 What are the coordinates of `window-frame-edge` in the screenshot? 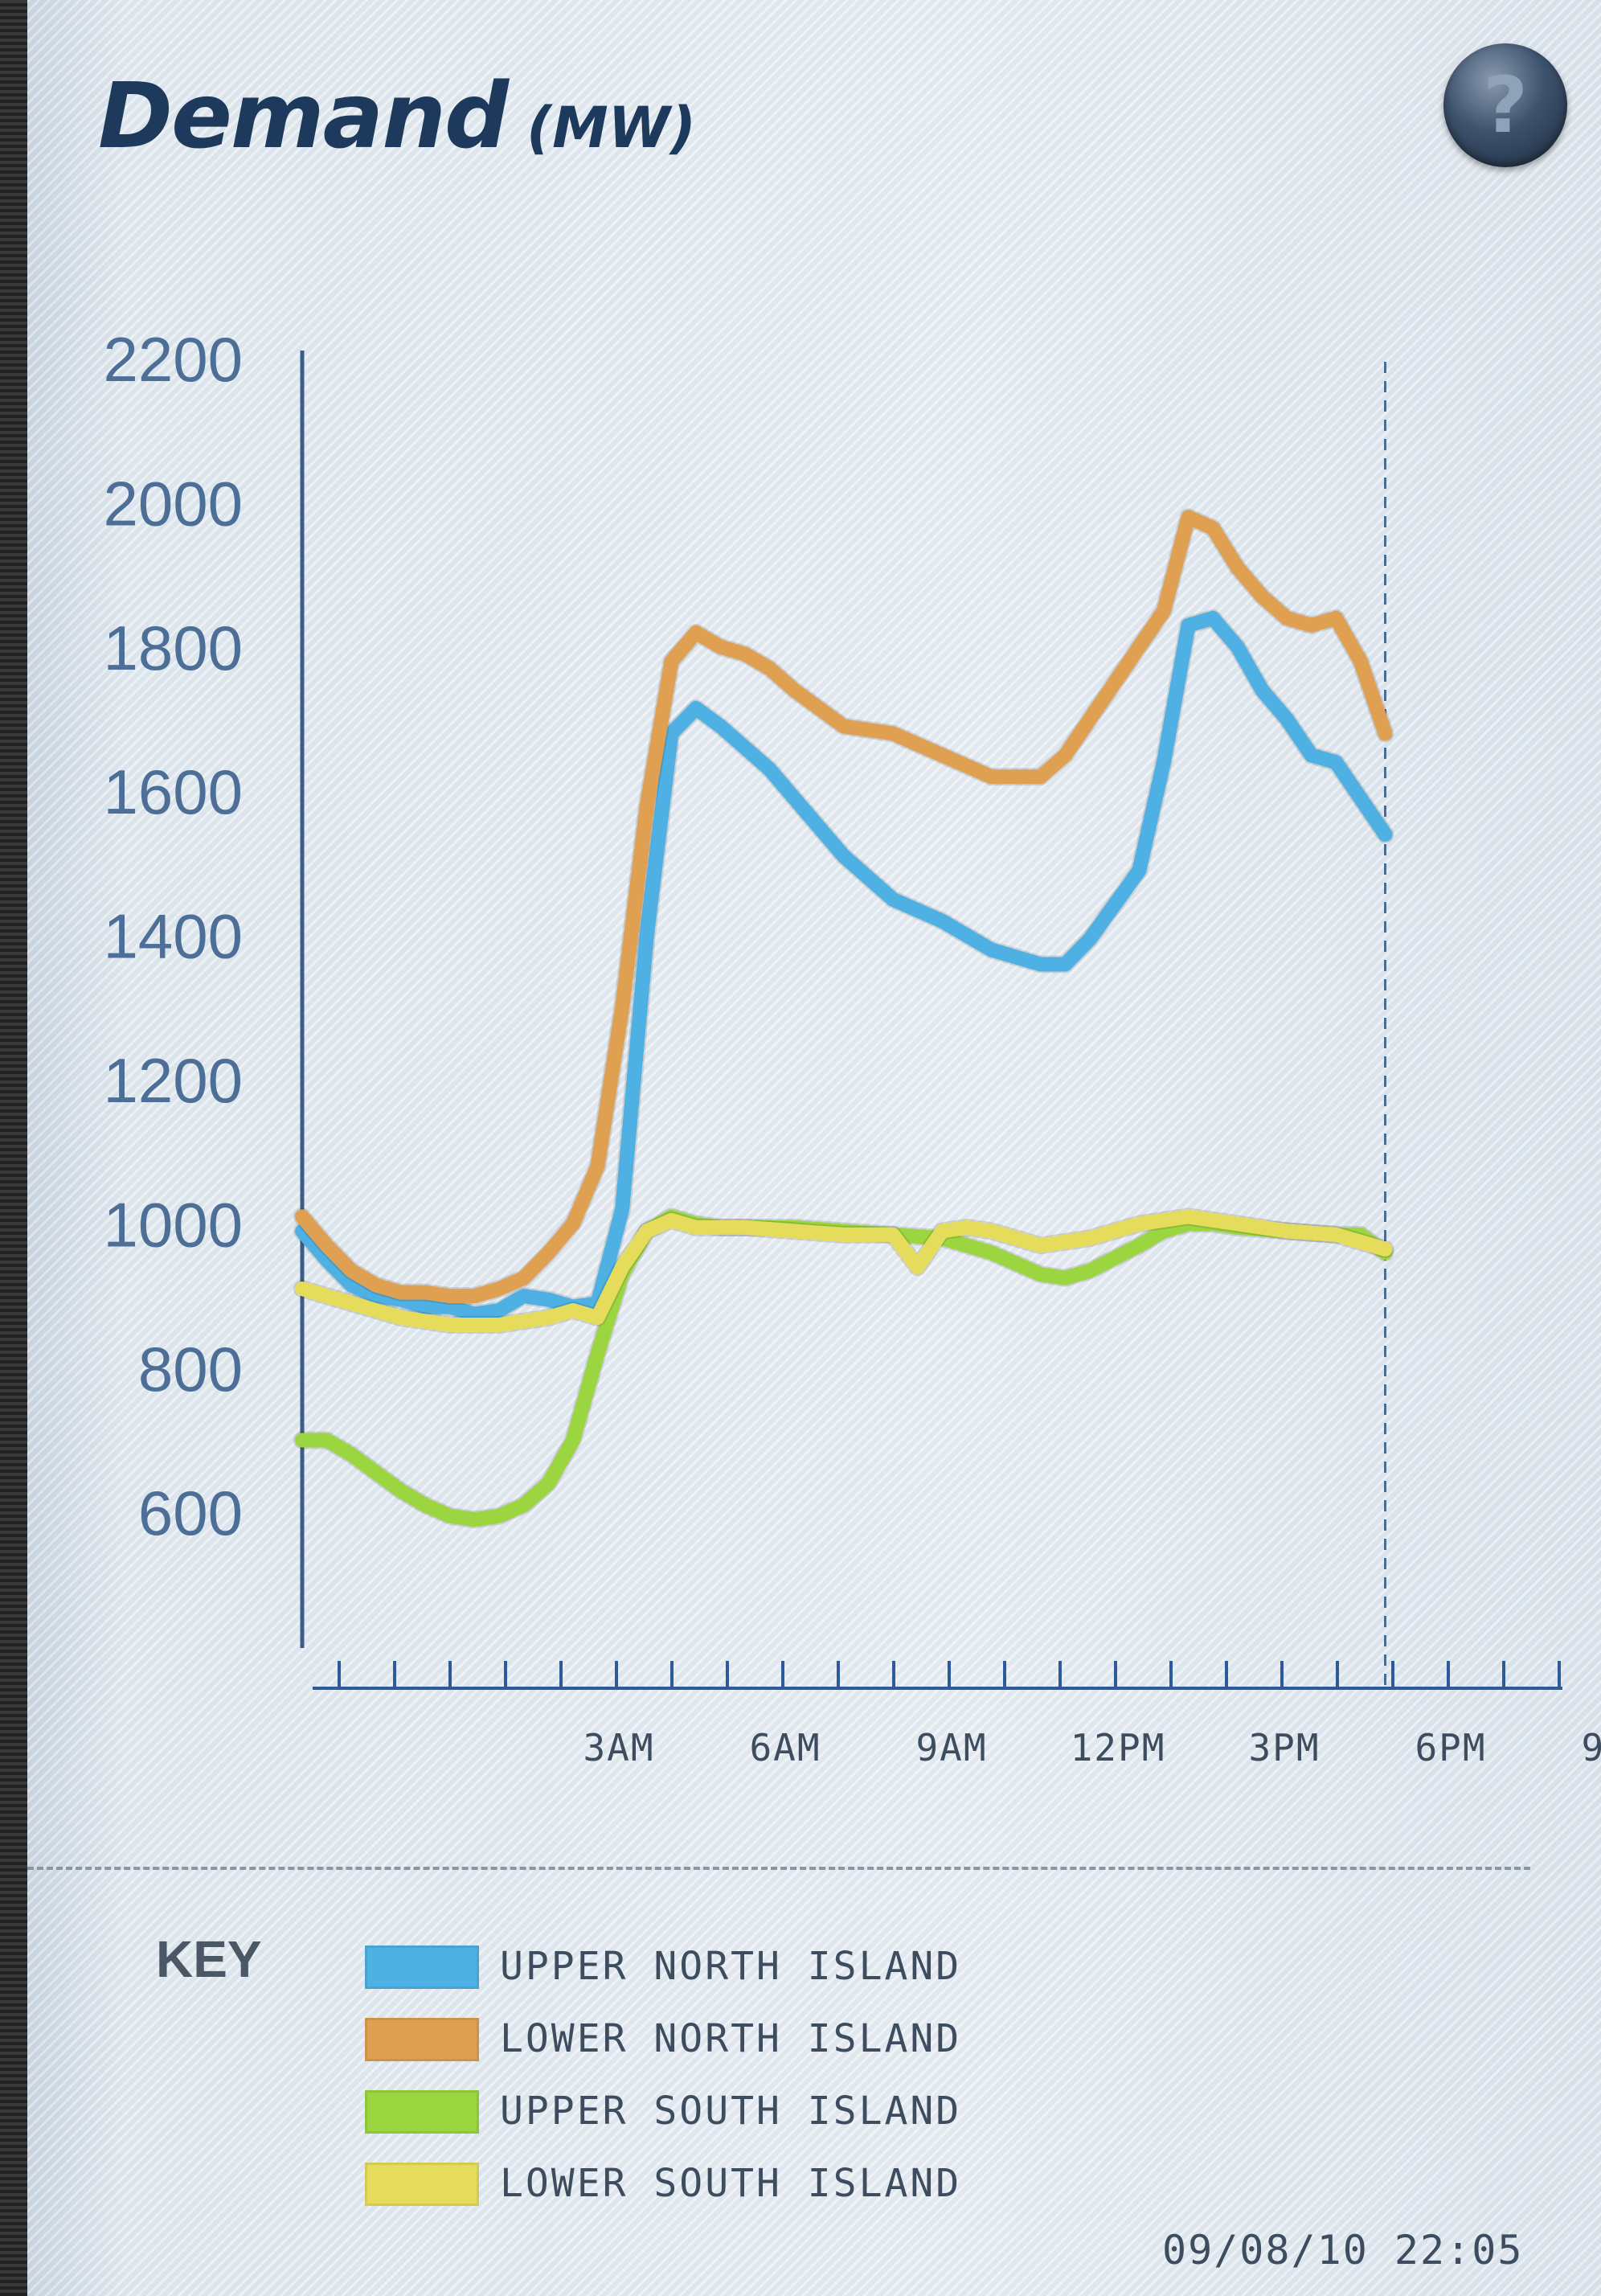 It's located at (13, 1148).